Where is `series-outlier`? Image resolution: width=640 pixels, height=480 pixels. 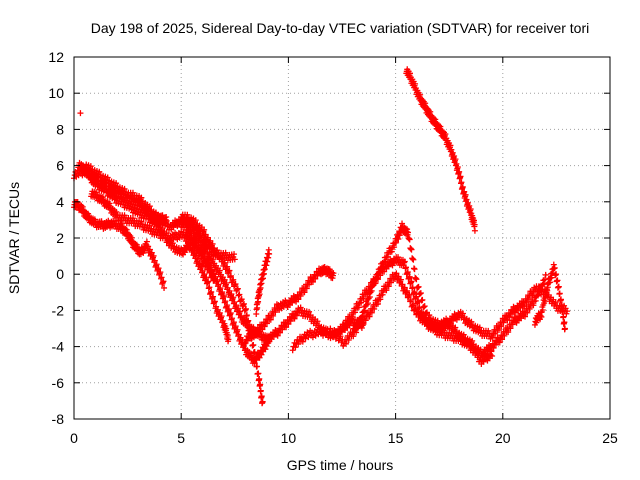 series-outlier is located at coordinates (80, 113).